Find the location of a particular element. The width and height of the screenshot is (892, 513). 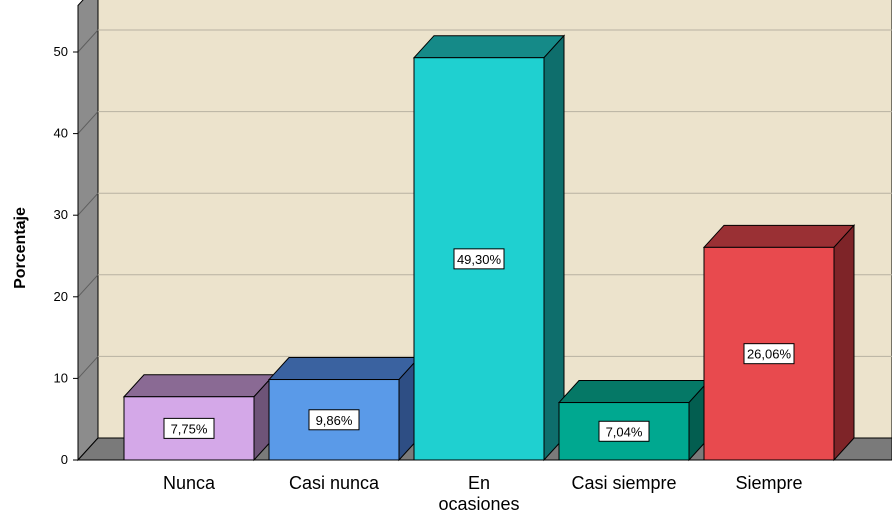

data-label: 49,30% is located at coordinates (479, 259).